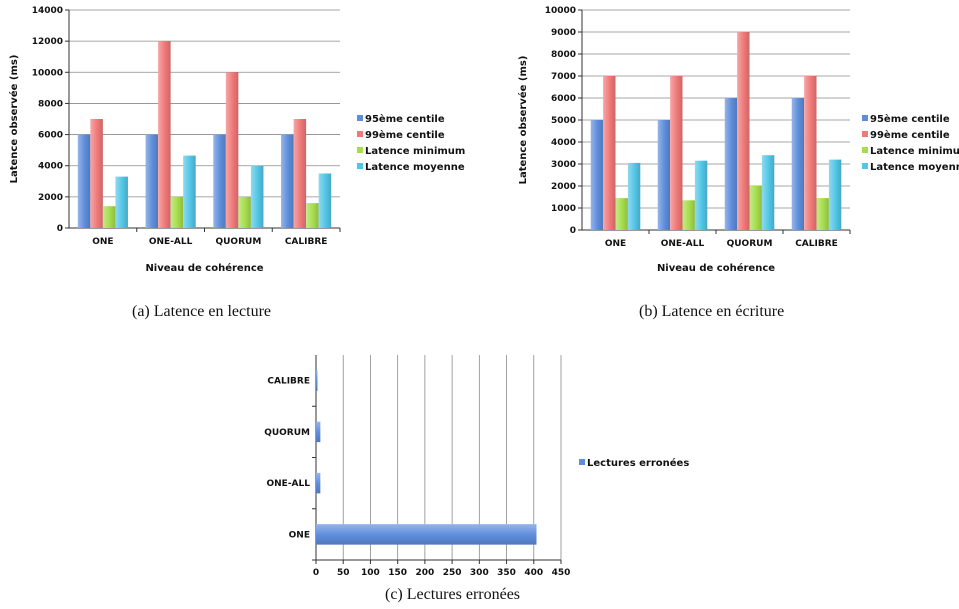  What do you see at coordinates (479, 573) in the screenshot?
I see `x-tick-label: 300` at bounding box center [479, 573].